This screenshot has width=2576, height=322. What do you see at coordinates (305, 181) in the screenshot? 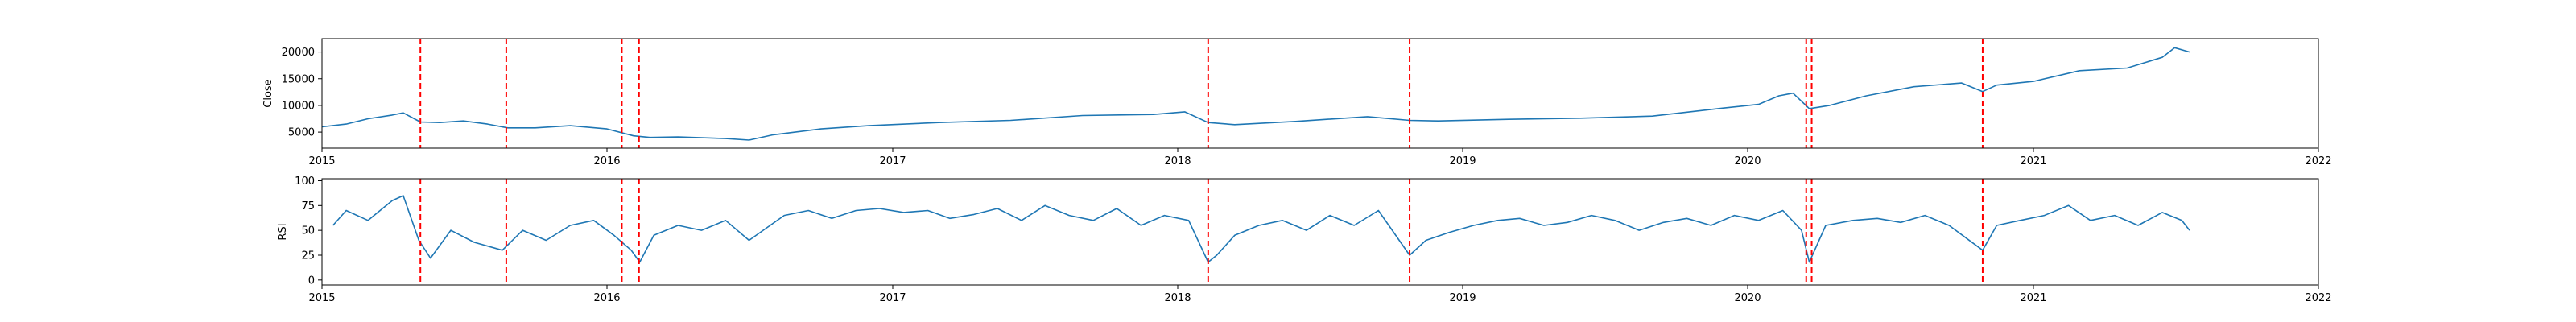
I see `y-tick-label: 100` at bounding box center [305, 181].